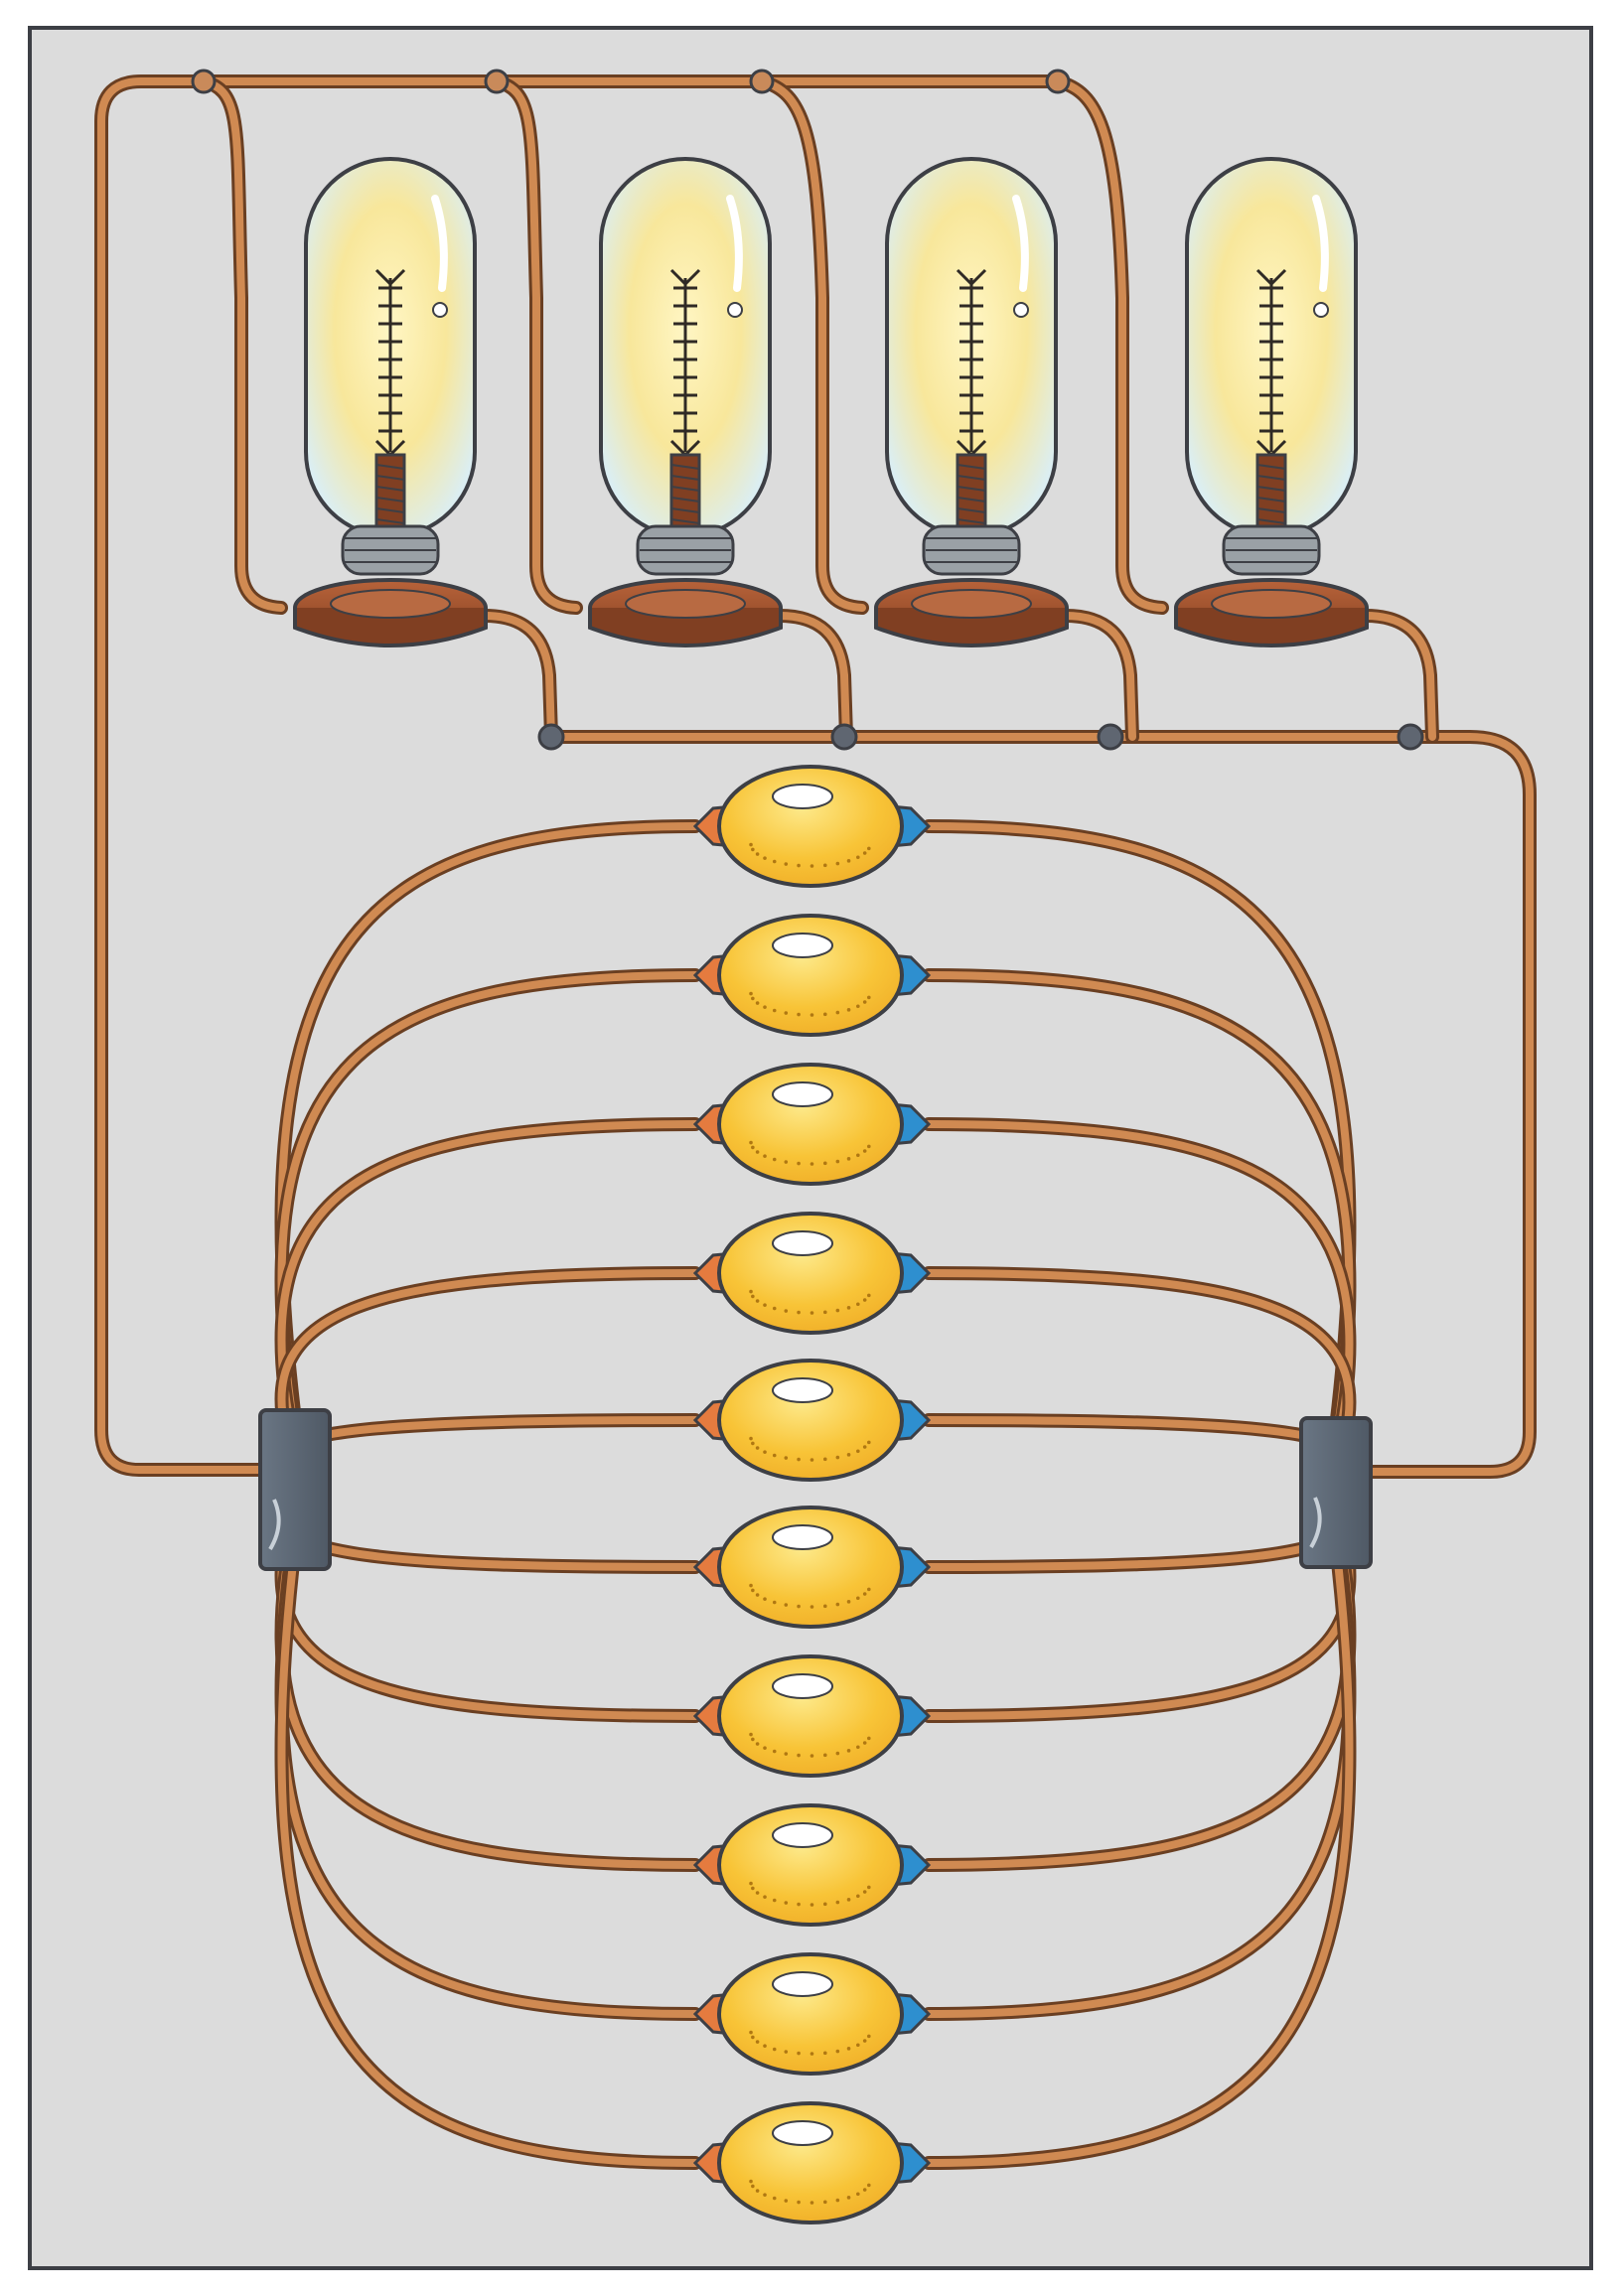  I want to click on lemon-cells, so click(812, 1494).